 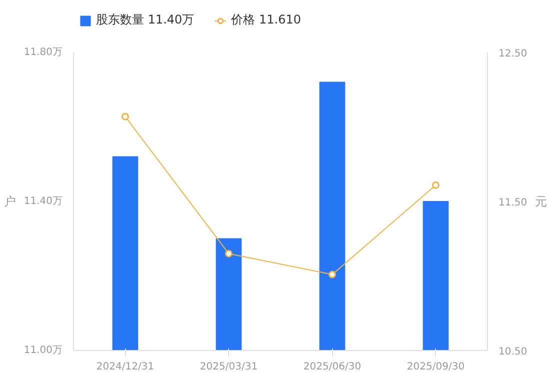 What do you see at coordinates (43, 350) in the screenshot?
I see `y-tick-label: 11.00万` at bounding box center [43, 350].